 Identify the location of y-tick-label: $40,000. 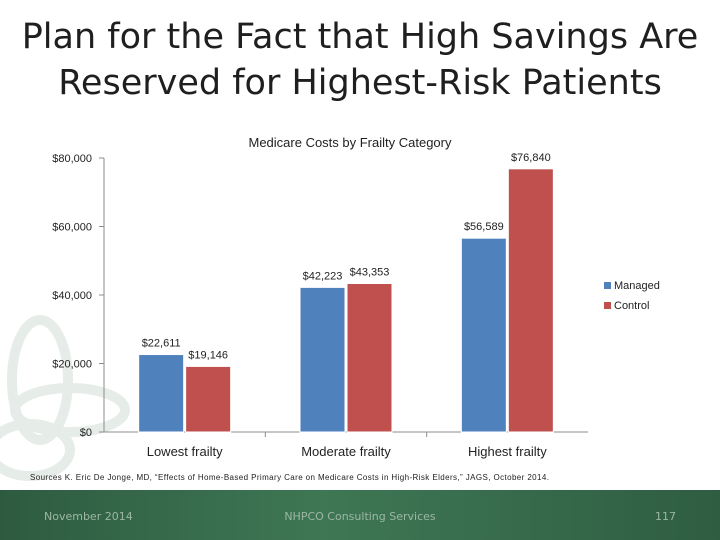
(72, 296).